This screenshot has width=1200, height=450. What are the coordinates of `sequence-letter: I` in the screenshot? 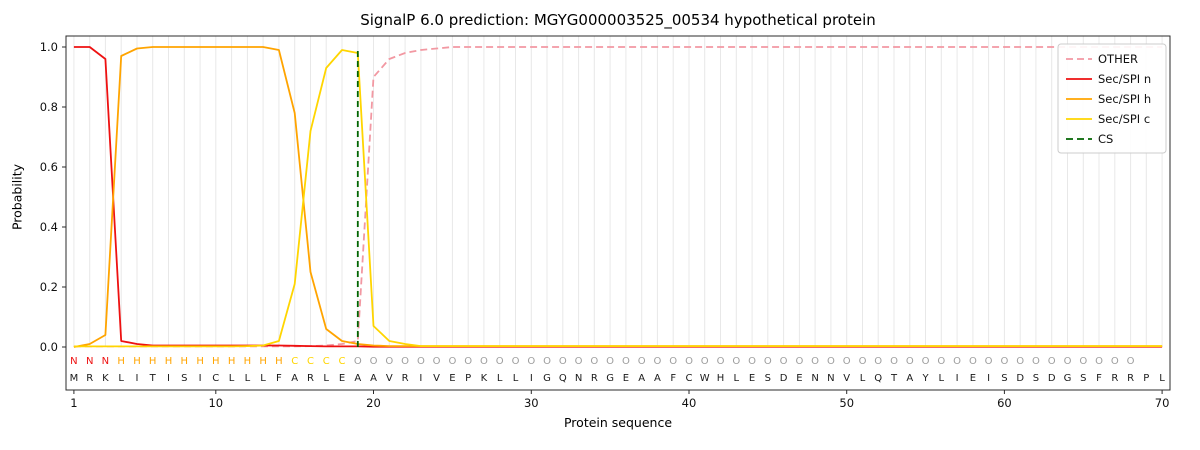 It's located at (988, 378).